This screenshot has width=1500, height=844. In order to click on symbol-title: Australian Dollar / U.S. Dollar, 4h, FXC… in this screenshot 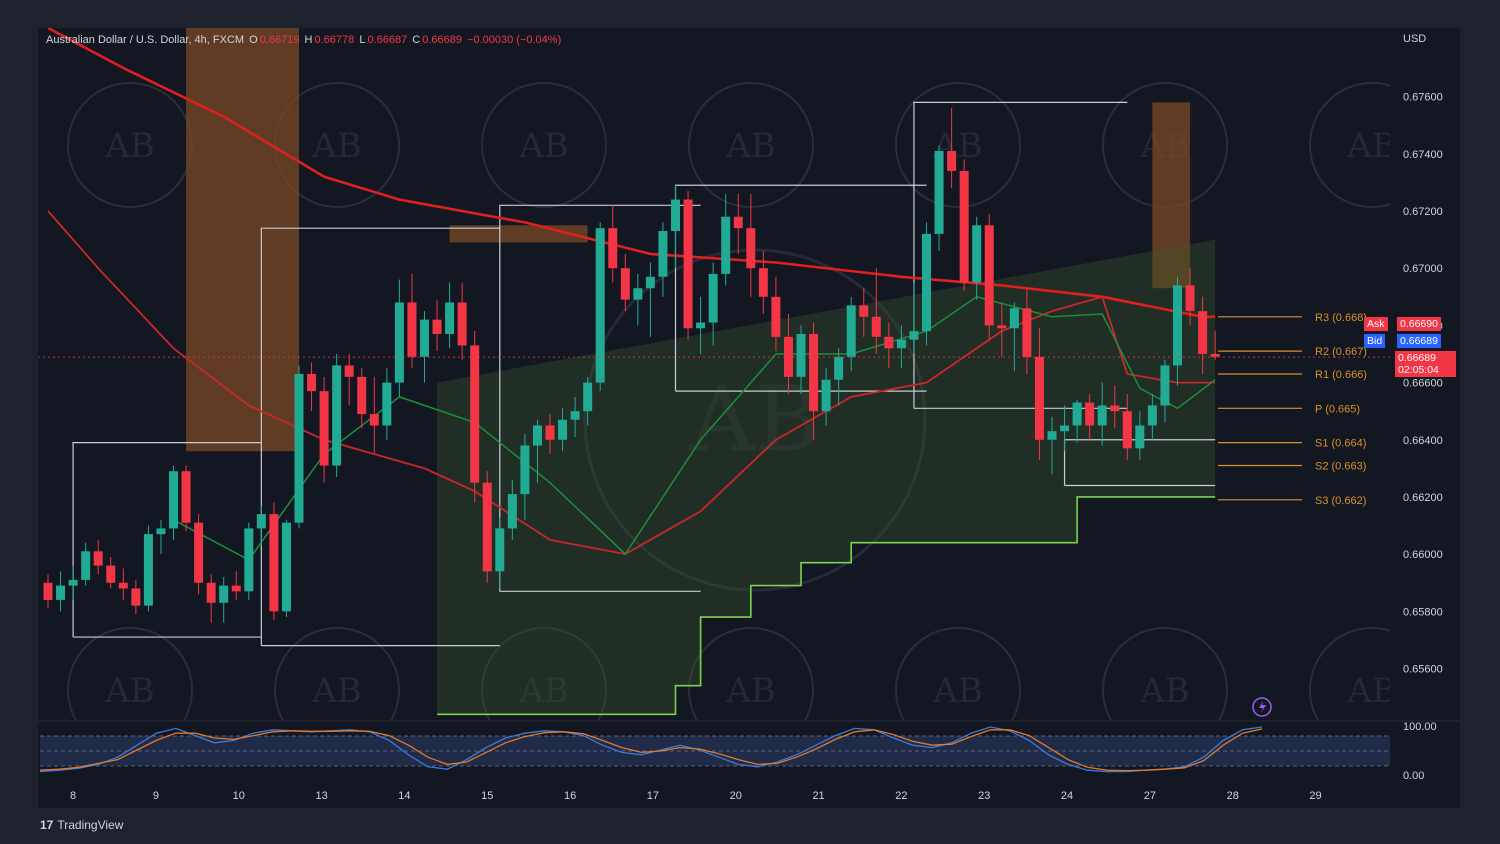, I will do `click(145, 40)`.